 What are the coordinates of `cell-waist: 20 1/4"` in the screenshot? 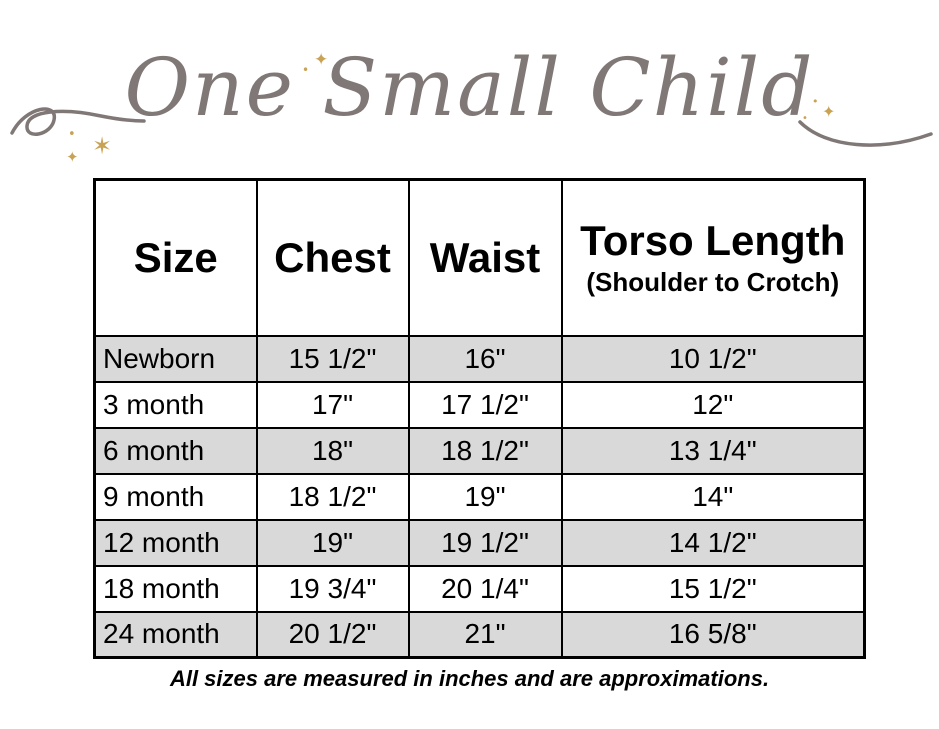 It's located at (485, 588).